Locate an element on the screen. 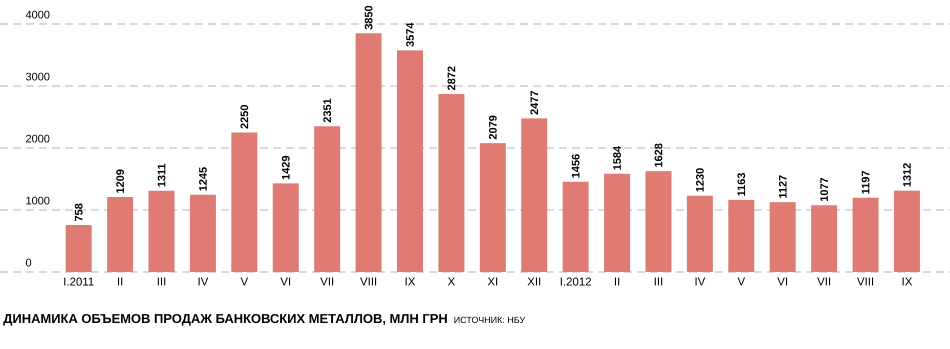 Image resolution: width=950 pixels, height=349 pixels. data-label: 1628 is located at coordinates (658, 155).